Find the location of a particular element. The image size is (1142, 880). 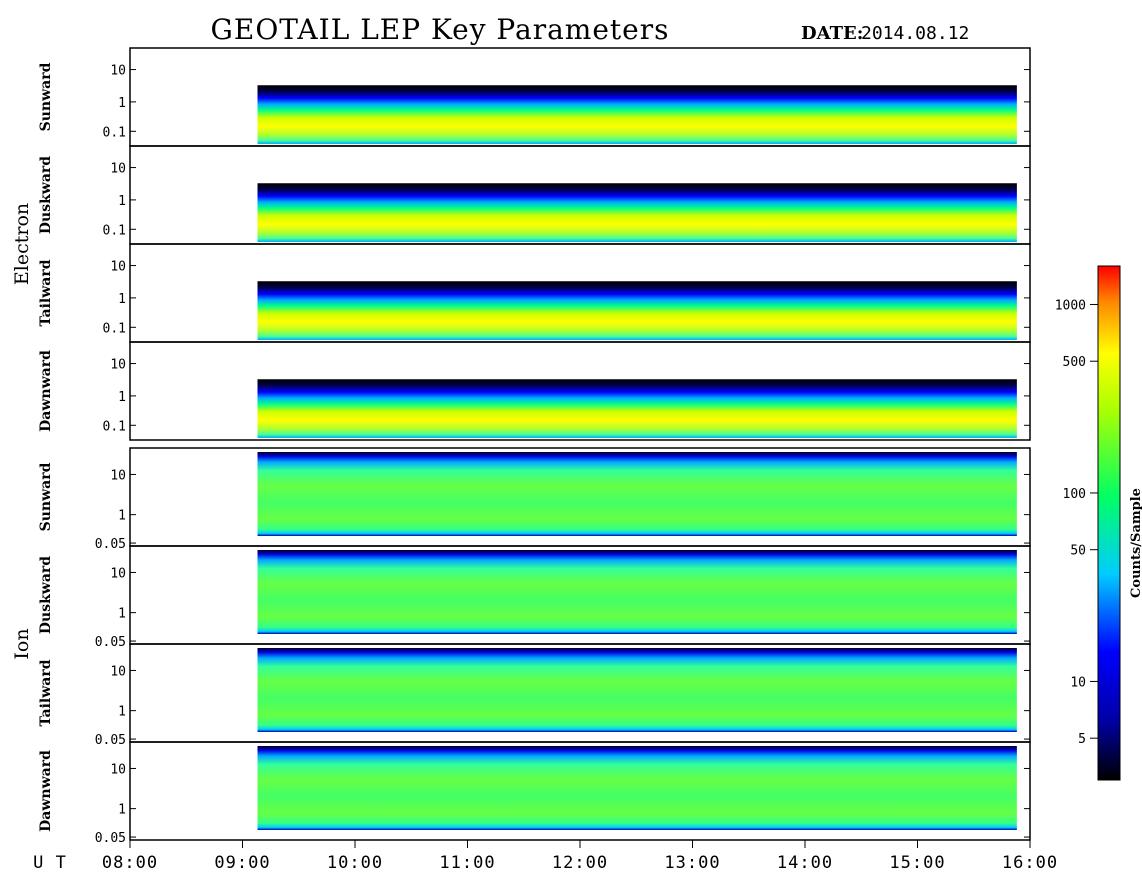

panel-label-electron-duskward: Duskward is located at coordinates (46, 195).